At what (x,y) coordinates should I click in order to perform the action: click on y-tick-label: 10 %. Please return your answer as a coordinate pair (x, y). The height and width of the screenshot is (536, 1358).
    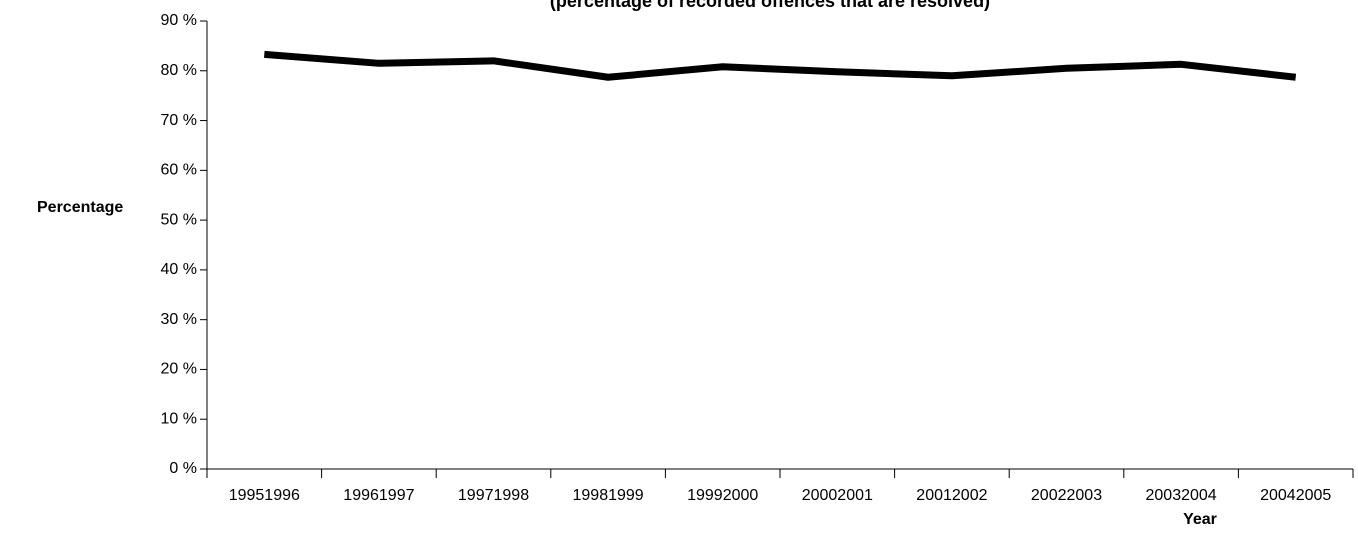
    Looking at the image, I should click on (179, 418).